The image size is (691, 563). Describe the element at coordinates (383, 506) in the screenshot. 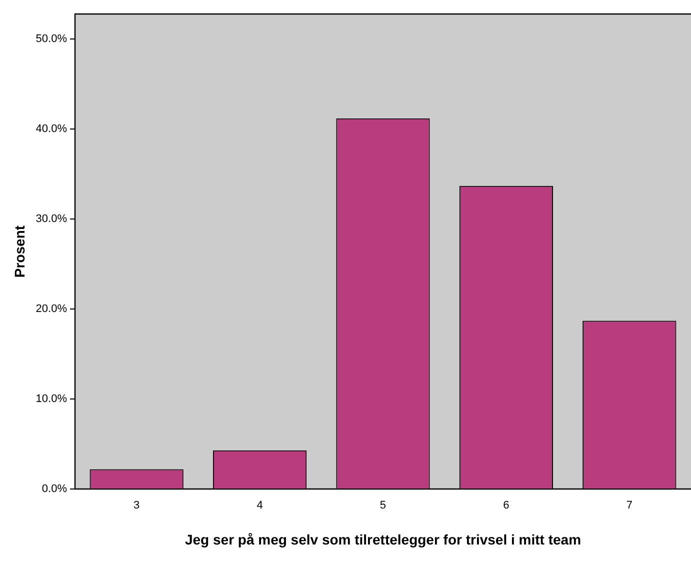

I see `x-tick-label: 5` at that location.